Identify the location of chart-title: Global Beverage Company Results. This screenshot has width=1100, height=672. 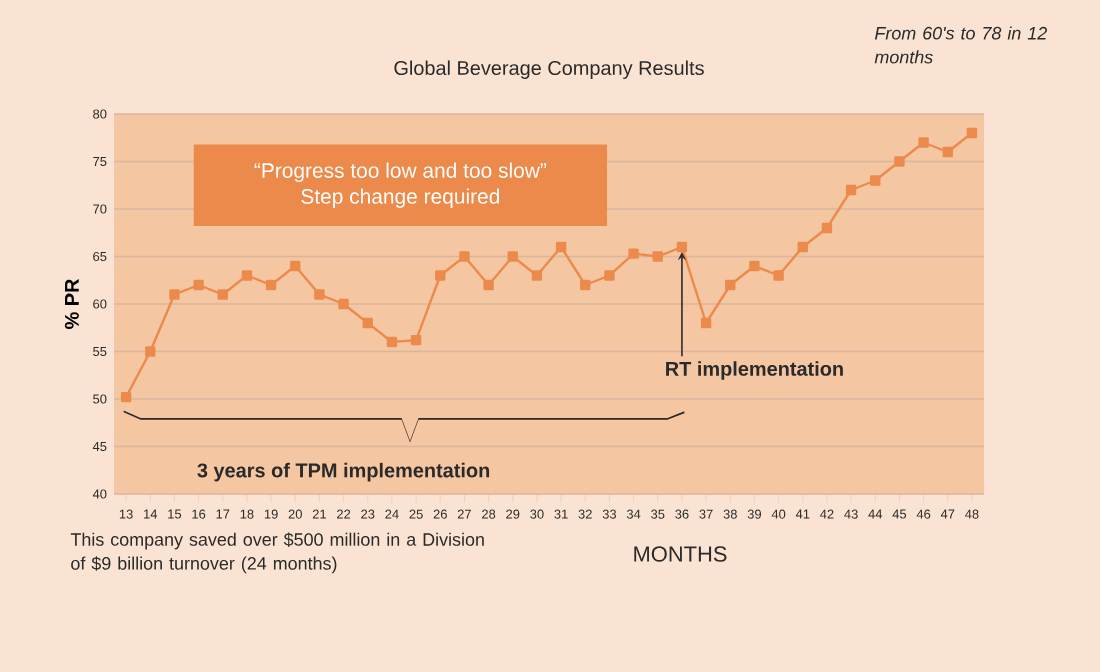
(549, 69).